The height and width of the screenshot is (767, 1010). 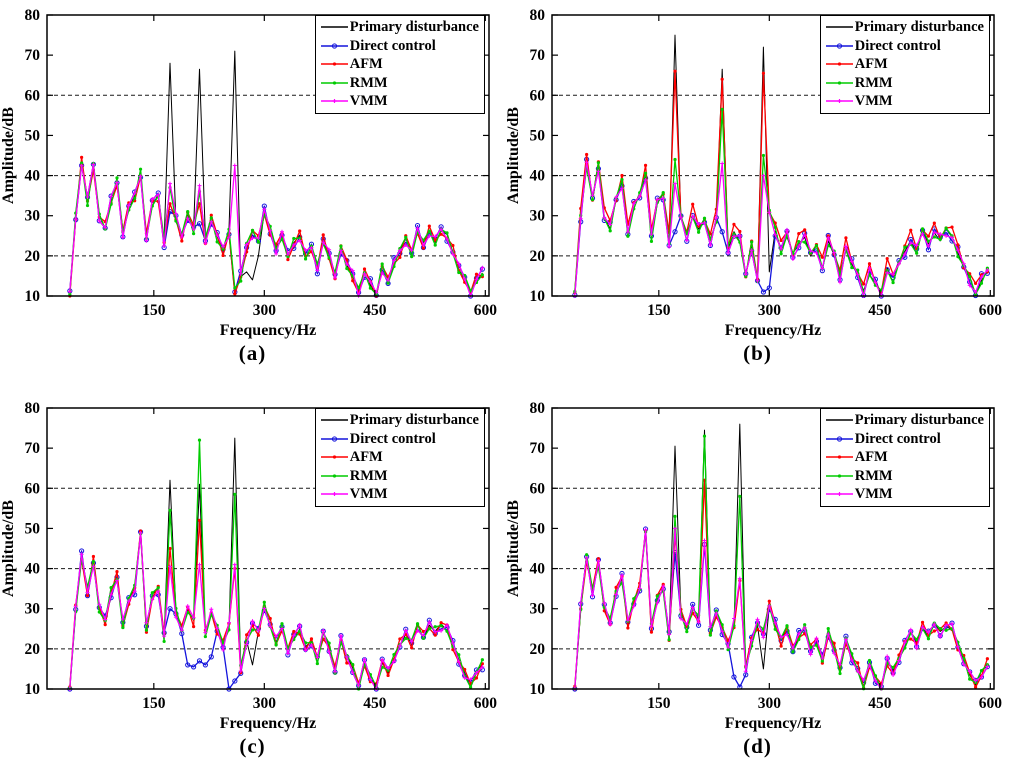 I want to click on subplot-caption: (c), so click(x=252, y=746).